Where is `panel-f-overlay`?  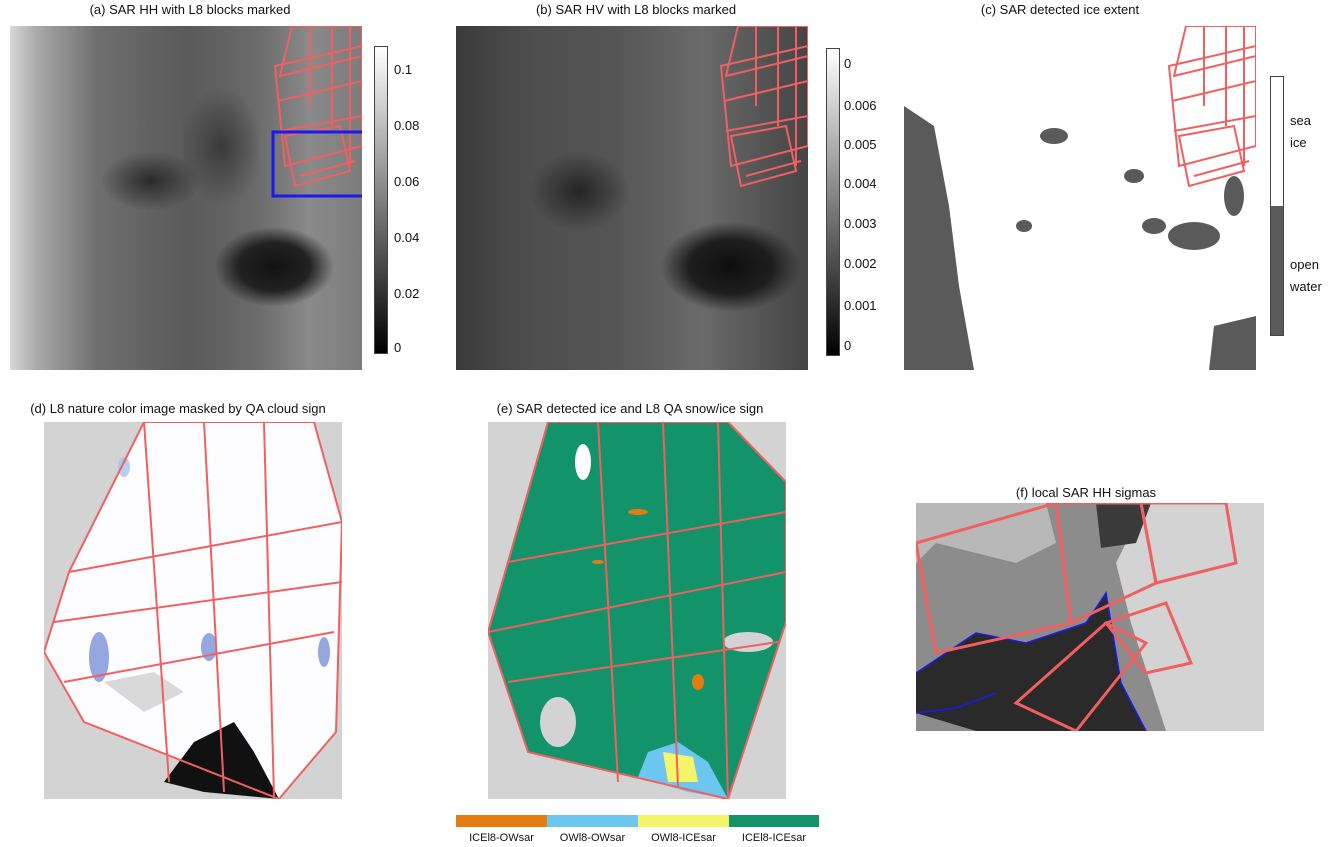
panel-f-overlay is located at coordinates (1077, 617).